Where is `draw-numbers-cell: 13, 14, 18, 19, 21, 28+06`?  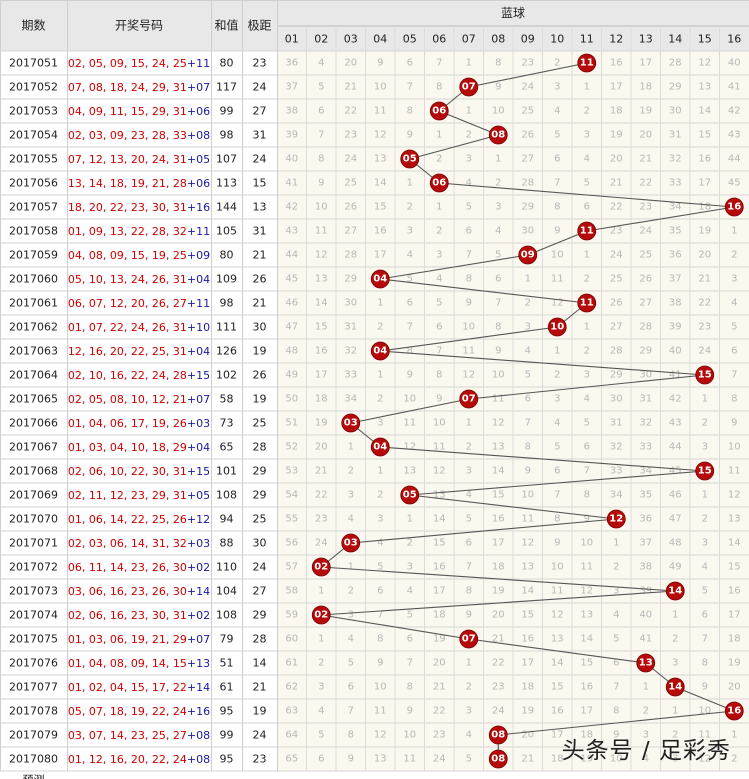
draw-numbers-cell: 13, 14, 18, 19, 21, 28+06 is located at coordinates (139, 183).